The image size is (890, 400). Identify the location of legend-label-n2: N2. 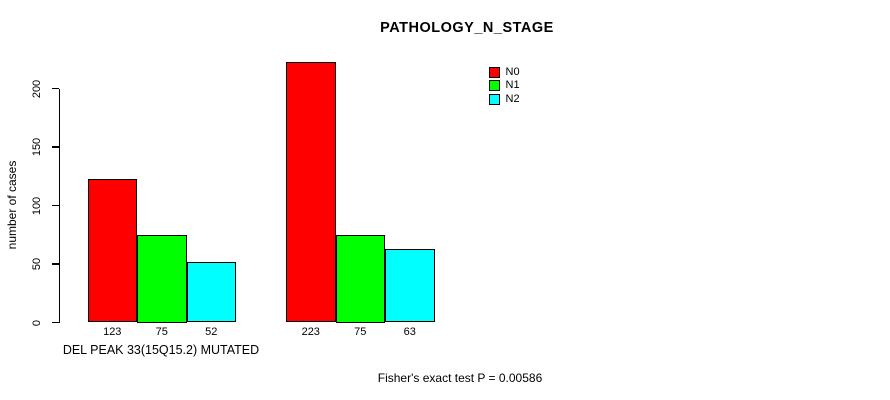
(512, 98).